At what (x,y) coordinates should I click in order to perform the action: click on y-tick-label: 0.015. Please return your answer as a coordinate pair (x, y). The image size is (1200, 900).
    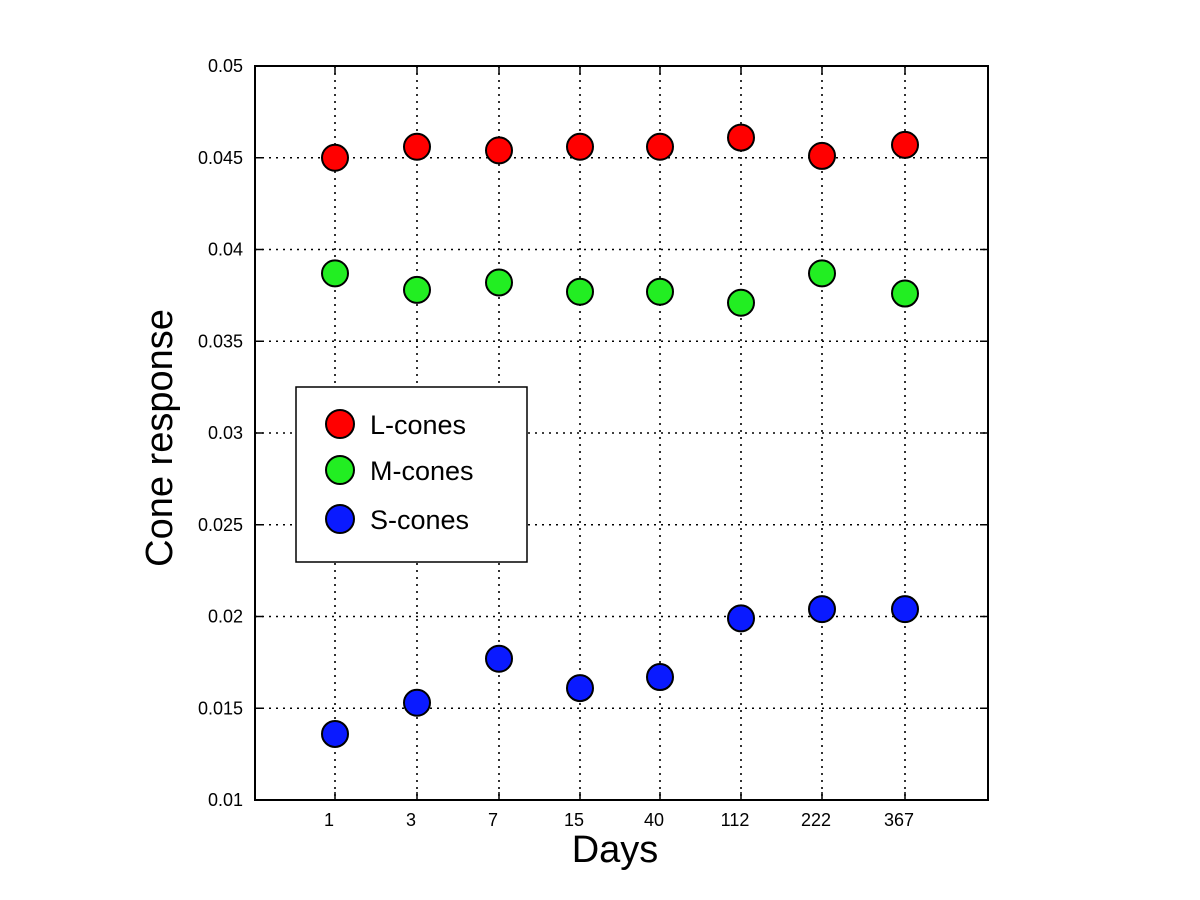
    Looking at the image, I should click on (220, 708).